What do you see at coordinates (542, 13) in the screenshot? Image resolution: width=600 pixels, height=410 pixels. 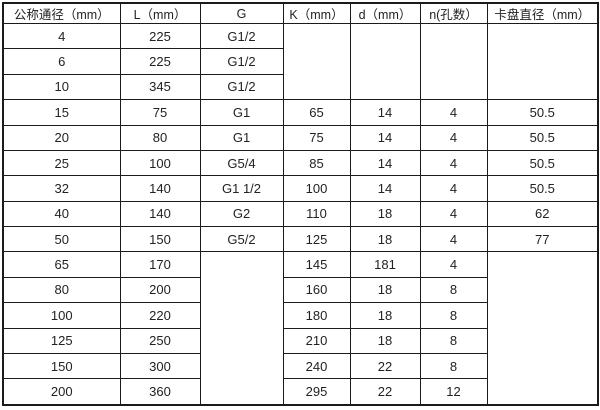 I see `header-clamp-diameter: 卡盘直径（mm）` at bounding box center [542, 13].